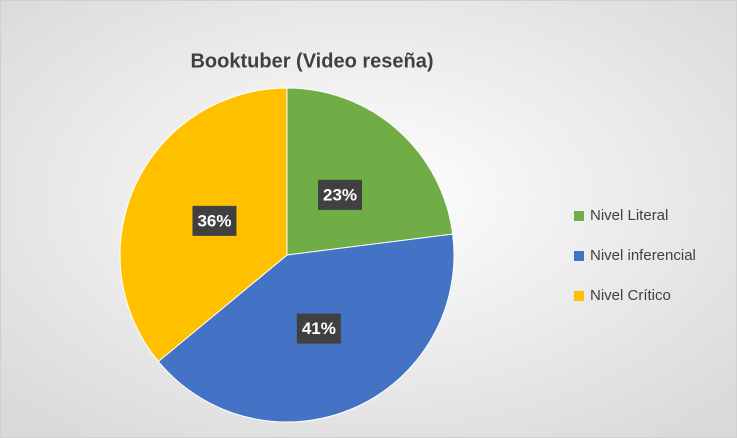 Image resolution: width=737 pixels, height=438 pixels. Describe the element at coordinates (311, 61) in the screenshot. I see `chart-title: Booktuber (Video reseña)` at that location.